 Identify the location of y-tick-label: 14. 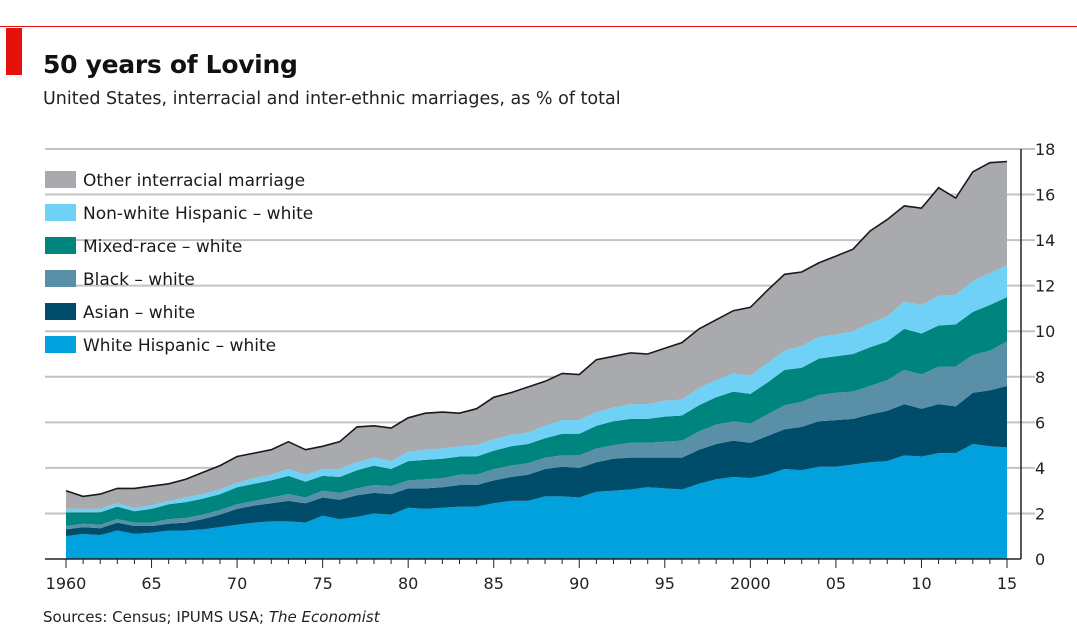
(1045, 240).